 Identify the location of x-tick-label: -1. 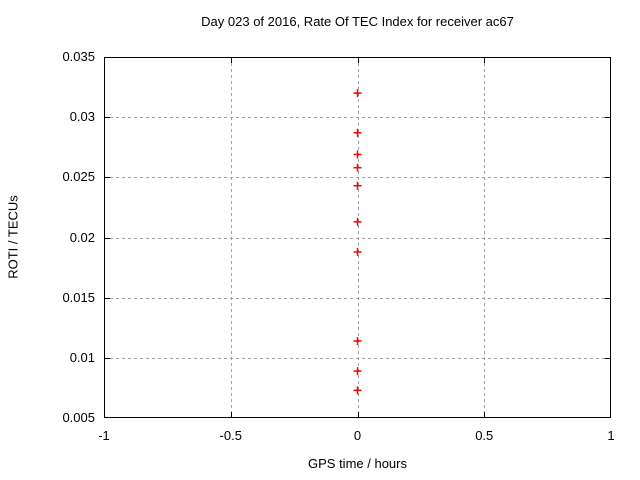
(104, 435).